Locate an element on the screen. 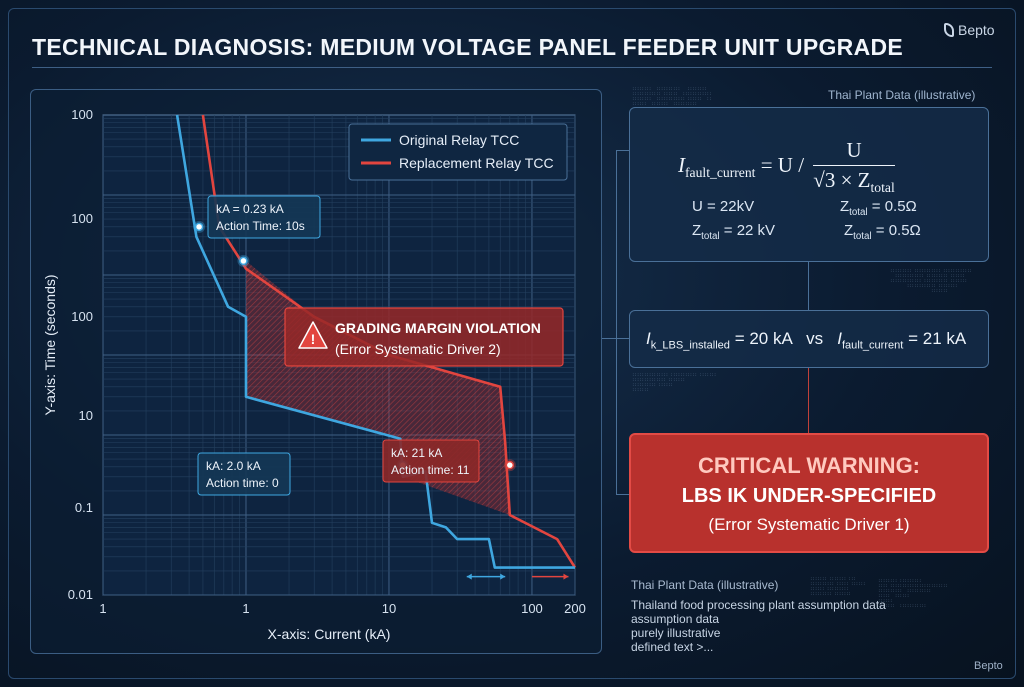  notes-line: purely illustrative is located at coordinates (676, 633).